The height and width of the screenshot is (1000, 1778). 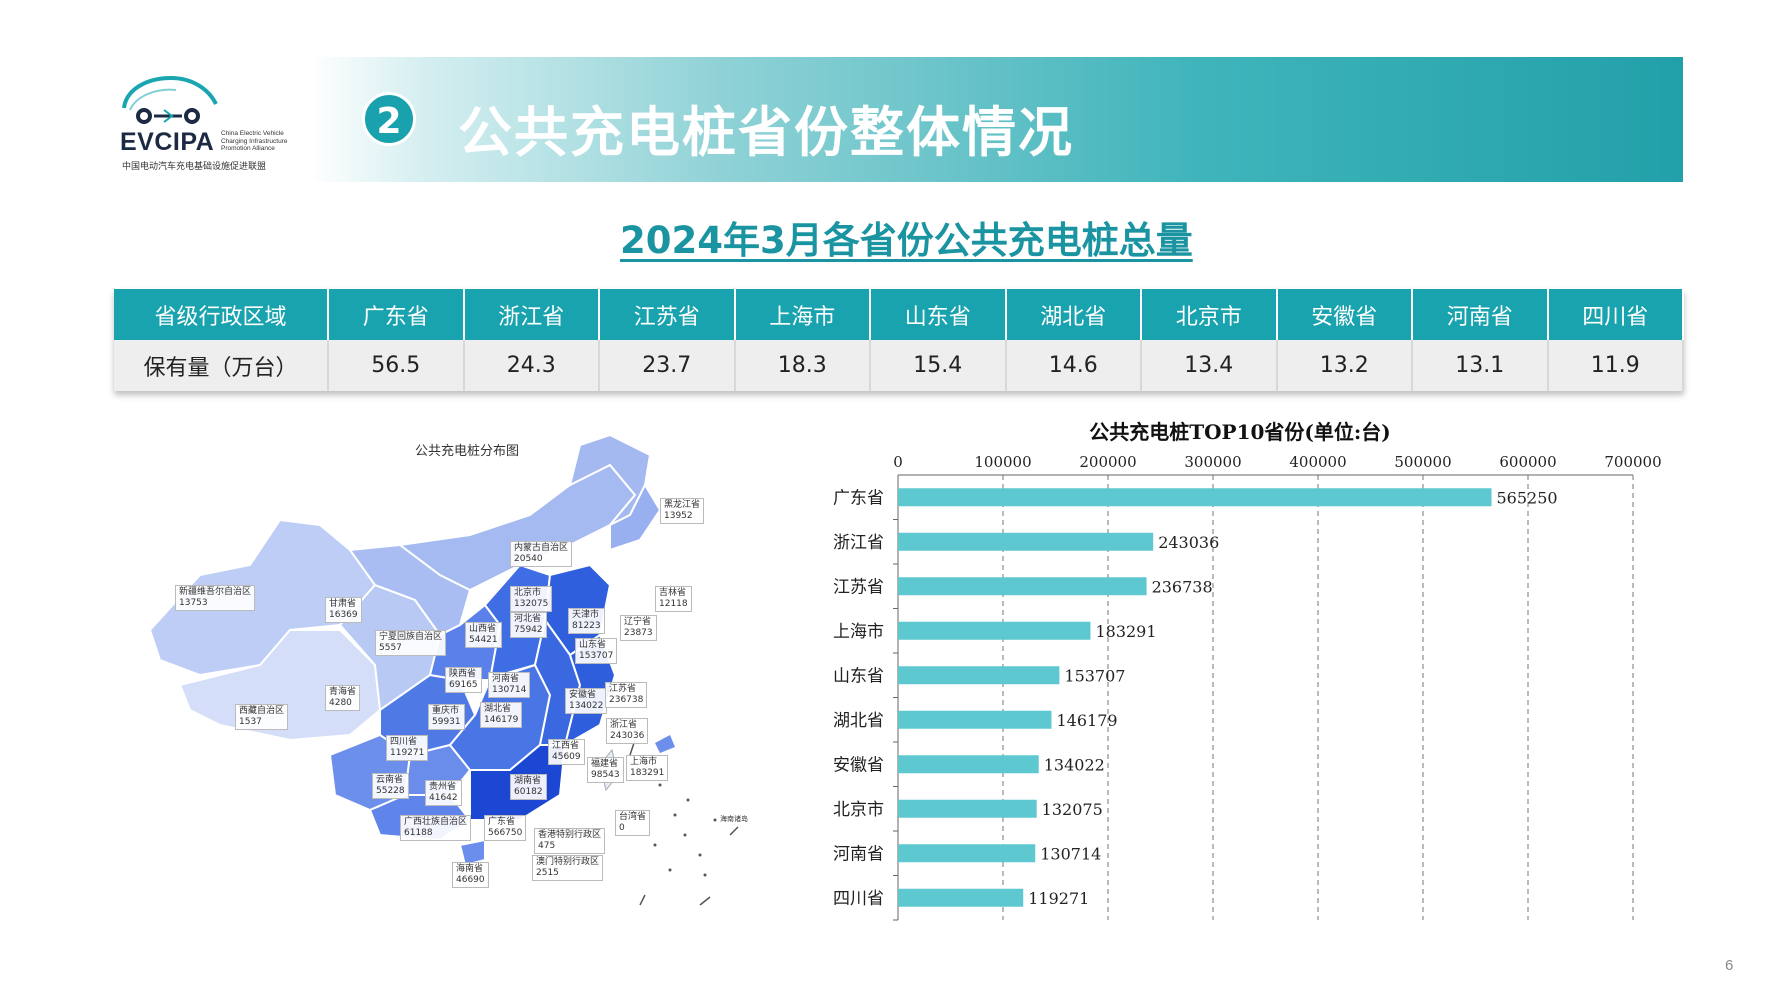 I want to click on map-province-label: 湖南省 60182, so click(x=528, y=787).